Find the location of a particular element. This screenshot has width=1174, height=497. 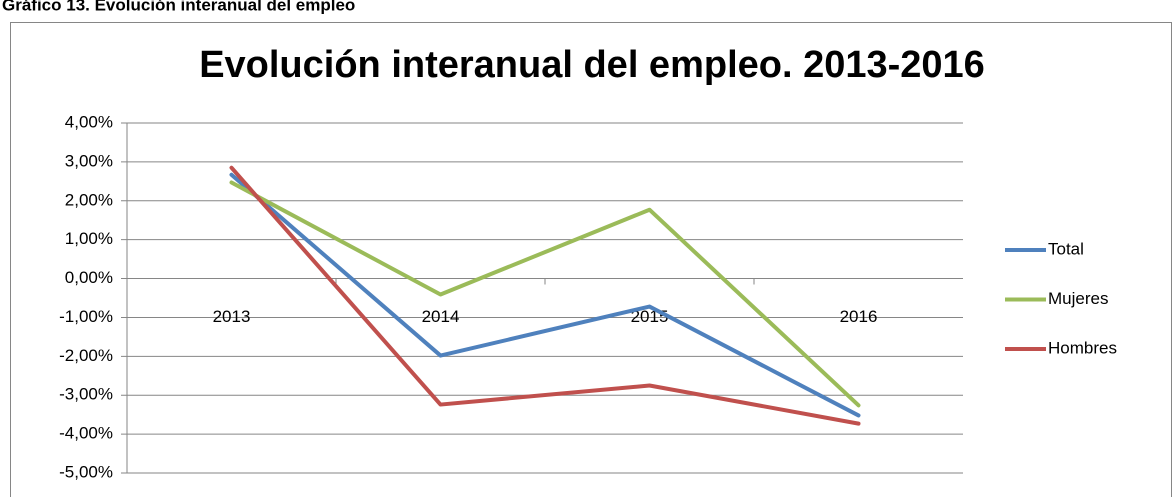

y-tick-label: 4,00% is located at coordinates (89, 121).